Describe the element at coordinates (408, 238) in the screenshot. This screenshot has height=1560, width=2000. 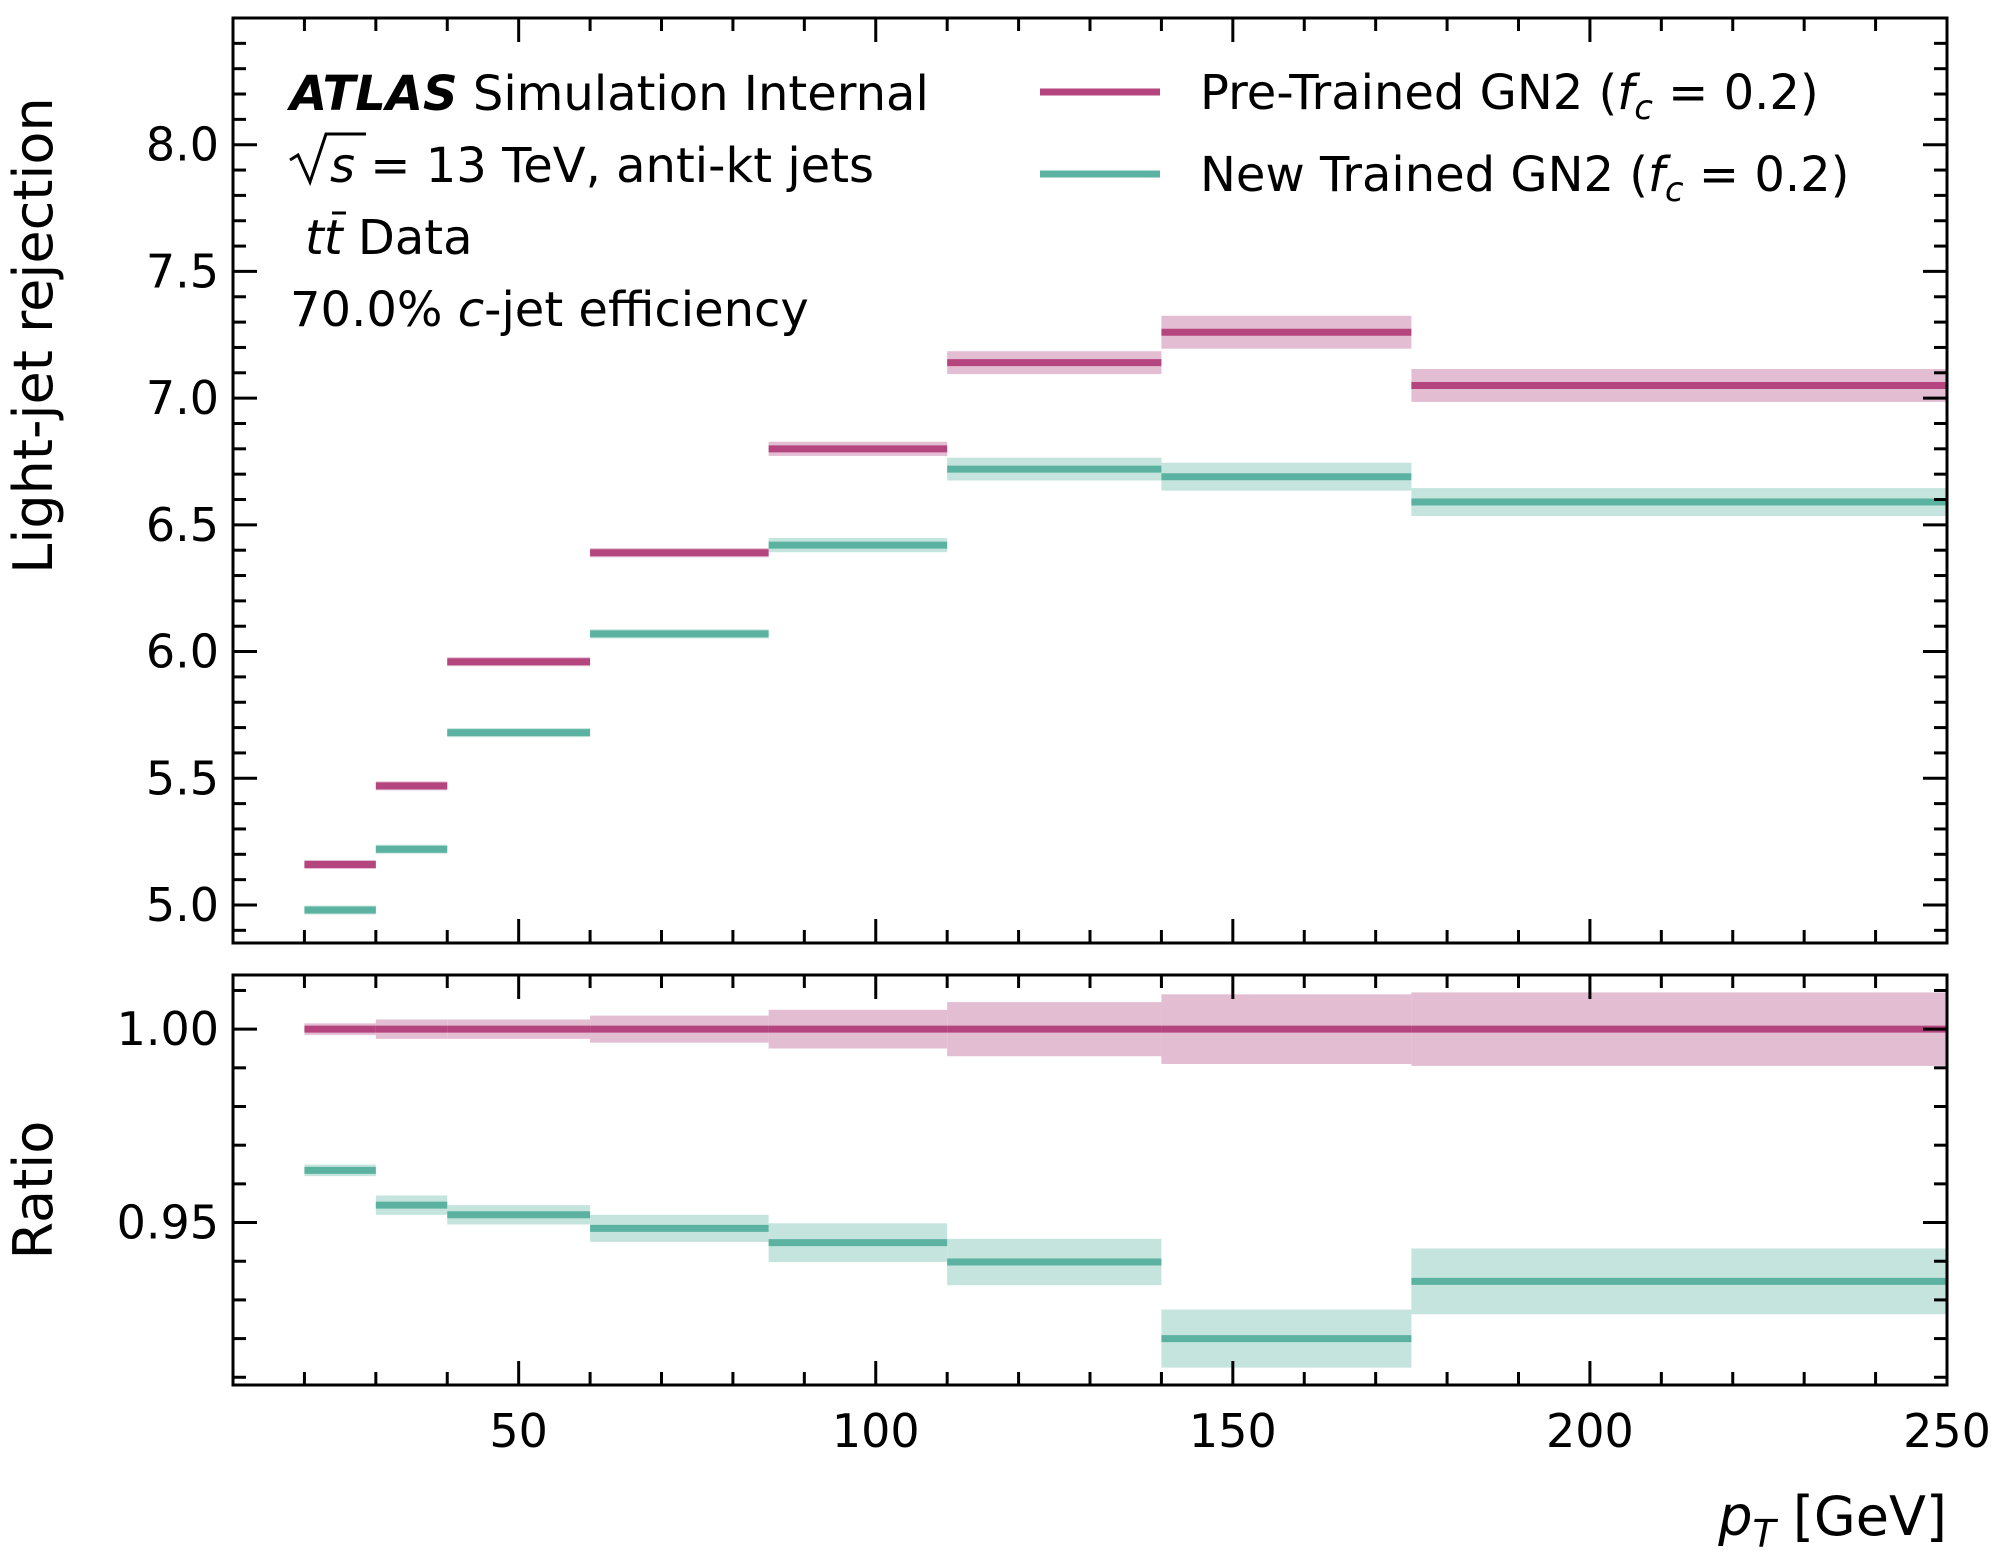
I see `sample-text: Data` at that location.